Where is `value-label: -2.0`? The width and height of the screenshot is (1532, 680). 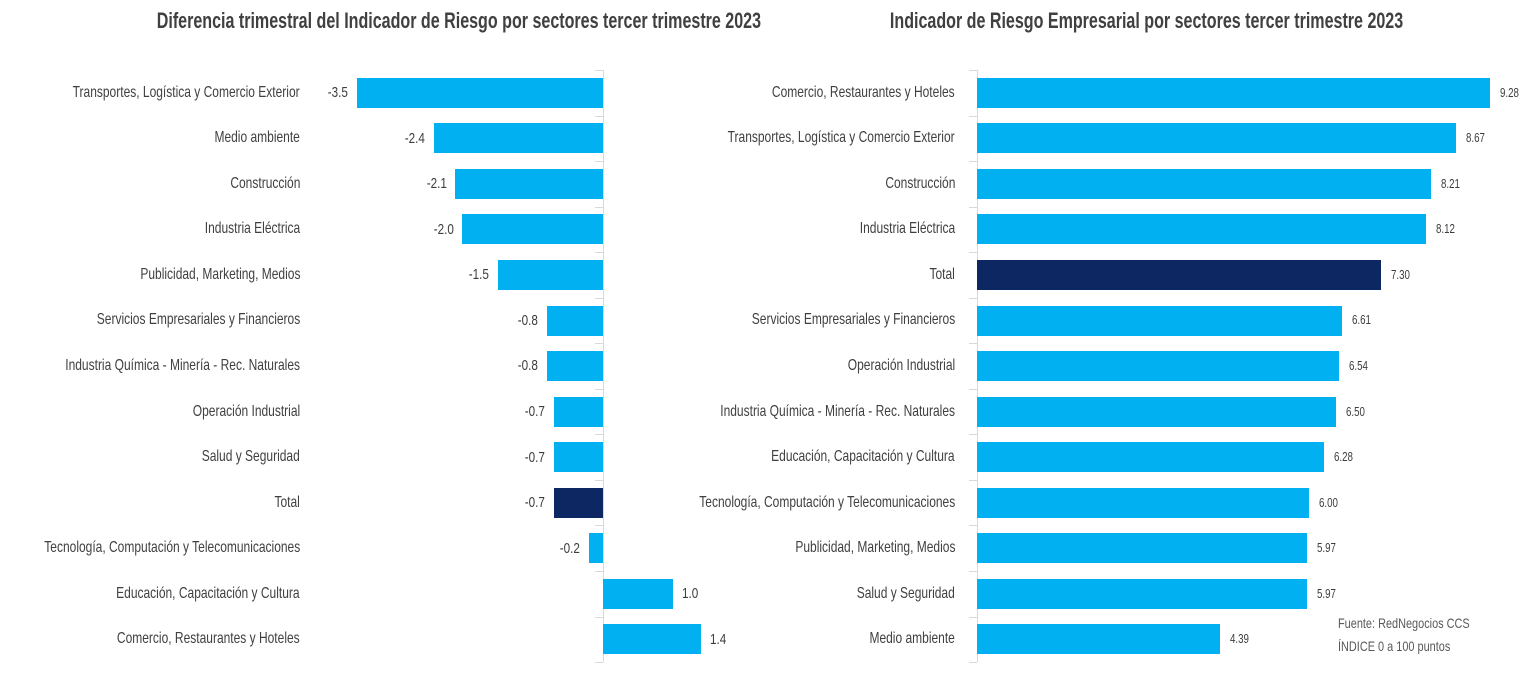 value-label: -2.0 is located at coordinates (418, 230).